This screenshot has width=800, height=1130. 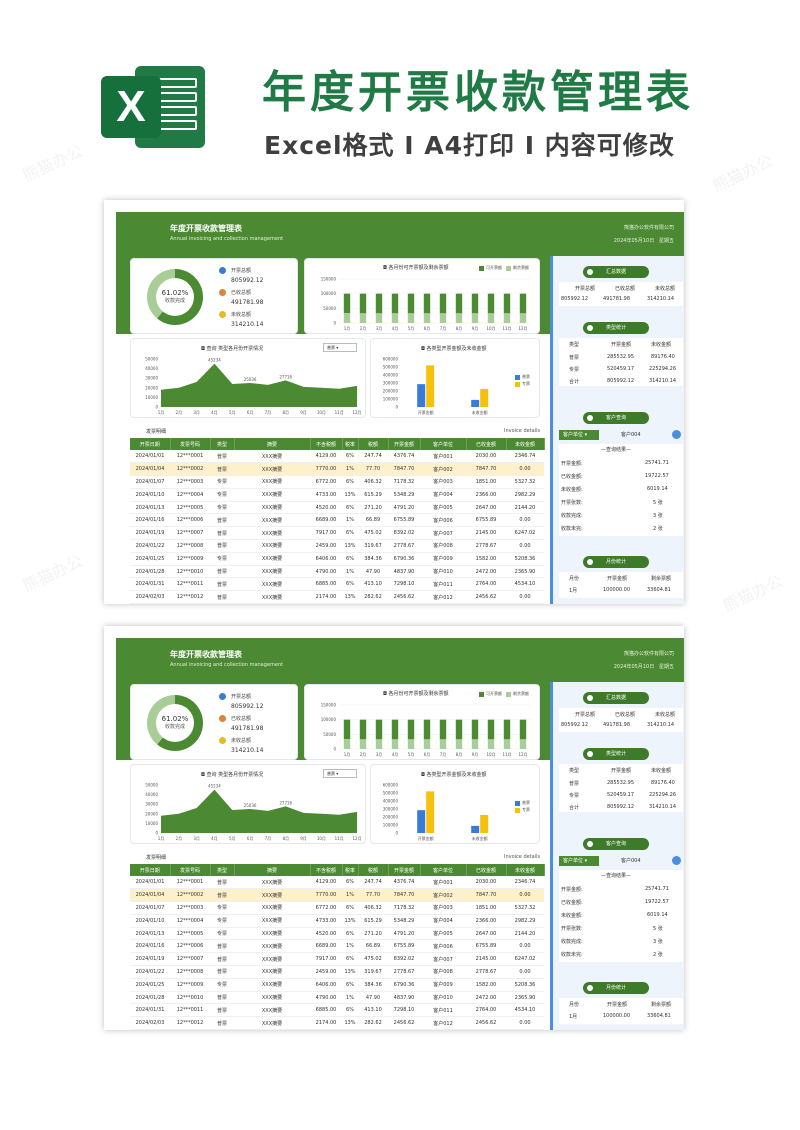 I want to click on y-tick-label: 0, so click(x=334, y=323).